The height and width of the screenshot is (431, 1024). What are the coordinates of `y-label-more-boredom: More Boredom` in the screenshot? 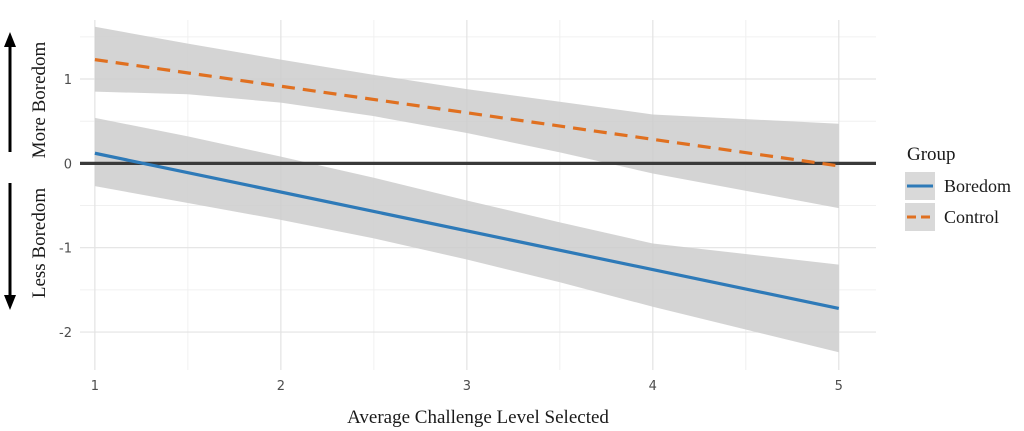 It's located at (39, 99).